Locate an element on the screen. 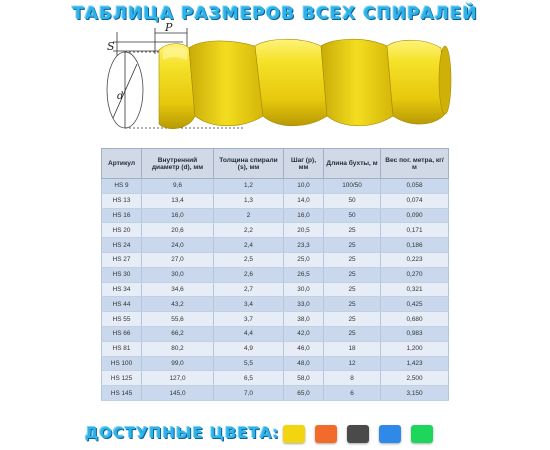 This screenshot has height=450, width=550. column-header: Вес пог. метра, кг/м is located at coordinates (414, 163).